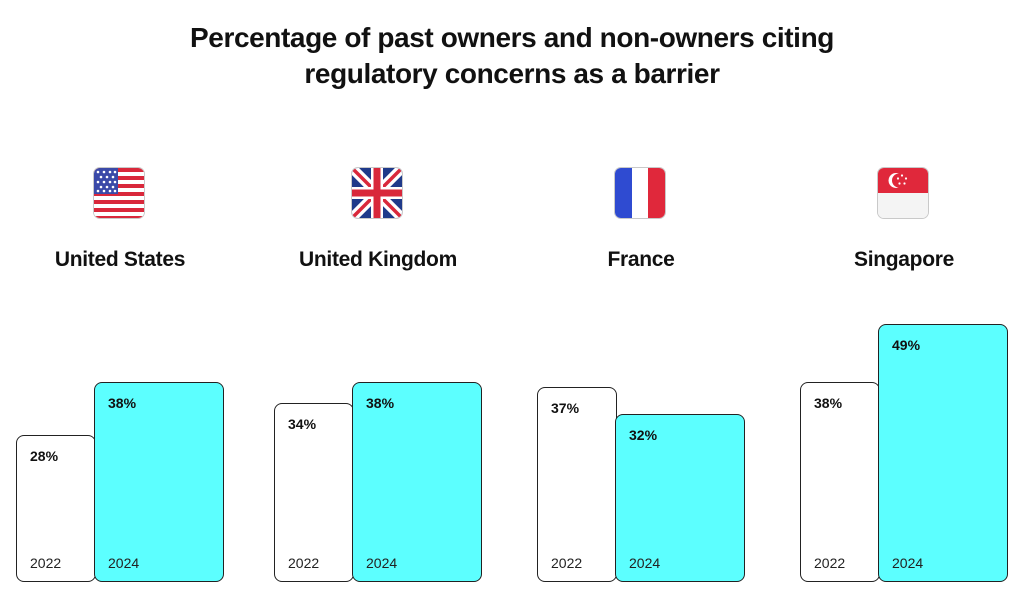 This screenshot has width=1024, height=597. Describe the element at coordinates (512, 73) in the screenshot. I see `chart-title-line-2: regulatory concerns as a barrier` at that location.